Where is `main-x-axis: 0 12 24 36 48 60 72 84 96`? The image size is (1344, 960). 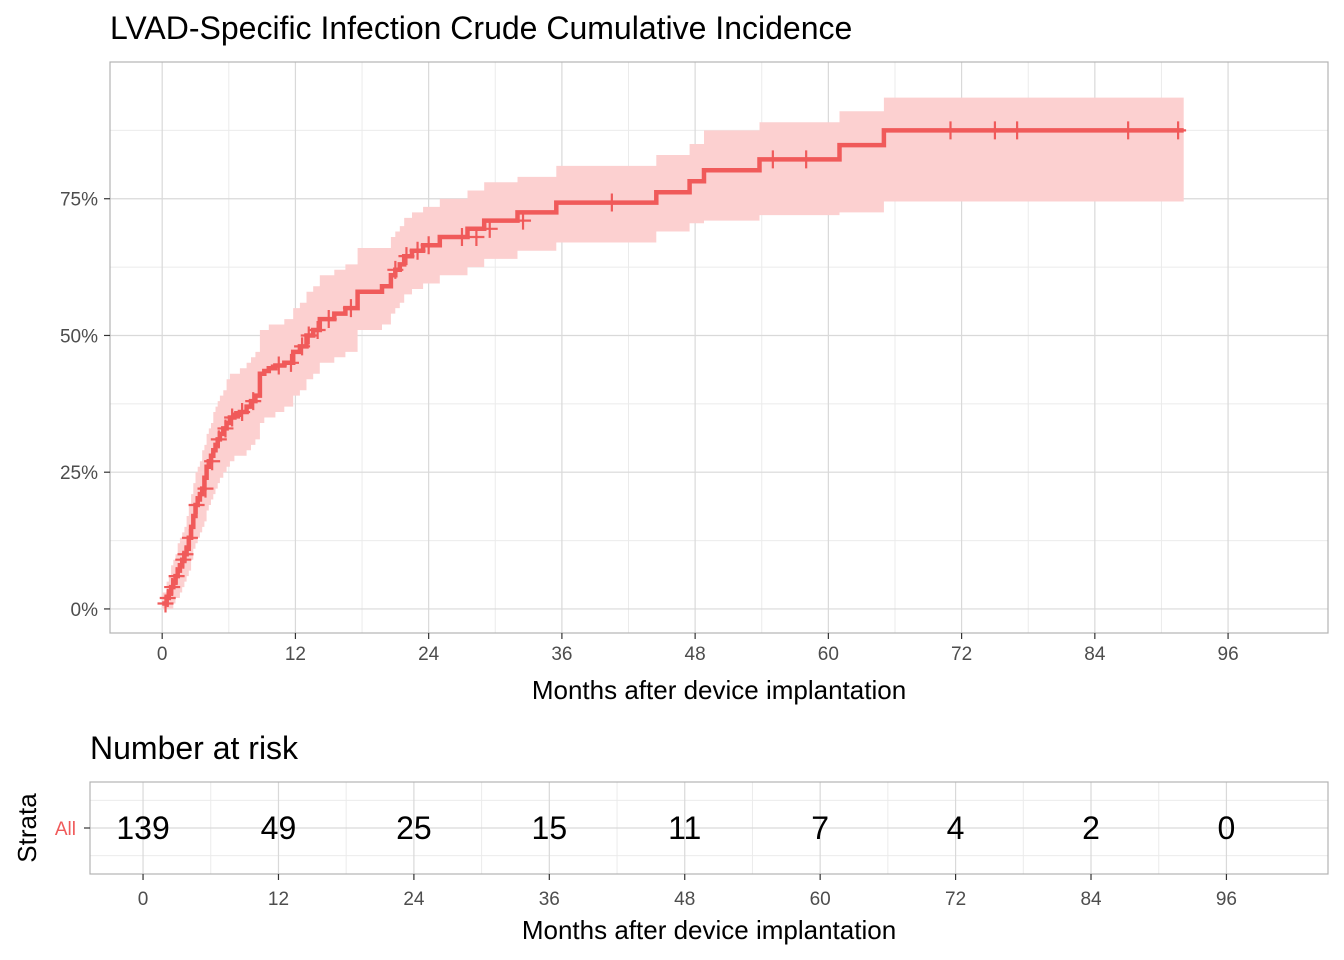
main-x-axis: 0 12 24 36 48 60 72 84 96 is located at coordinates (698, 649).